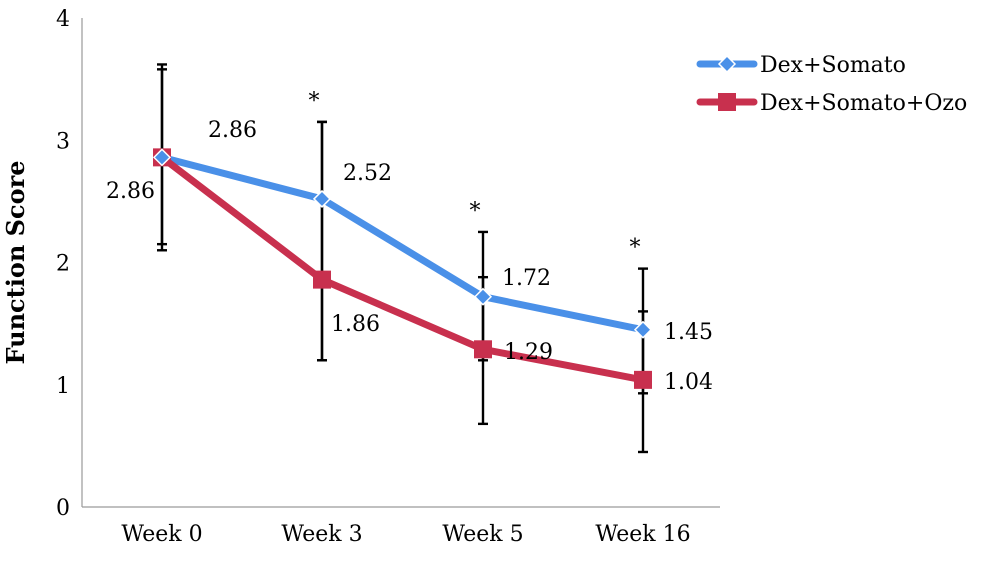 This screenshot has width=1000, height=565. Describe the element at coordinates (63, 141) in the screenshot. I see `y-tick-label: 3` at that location.